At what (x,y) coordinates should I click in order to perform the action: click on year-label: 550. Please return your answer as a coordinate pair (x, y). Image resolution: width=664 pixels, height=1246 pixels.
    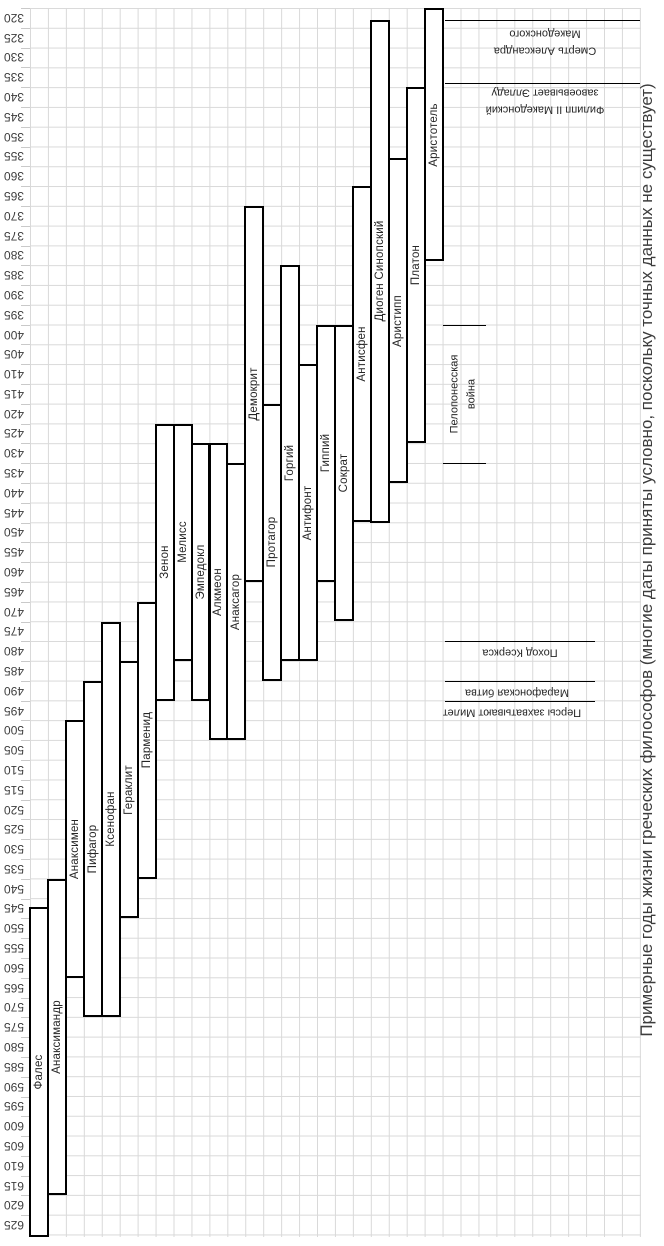
    Looking at the image, I should click on (14, 928).